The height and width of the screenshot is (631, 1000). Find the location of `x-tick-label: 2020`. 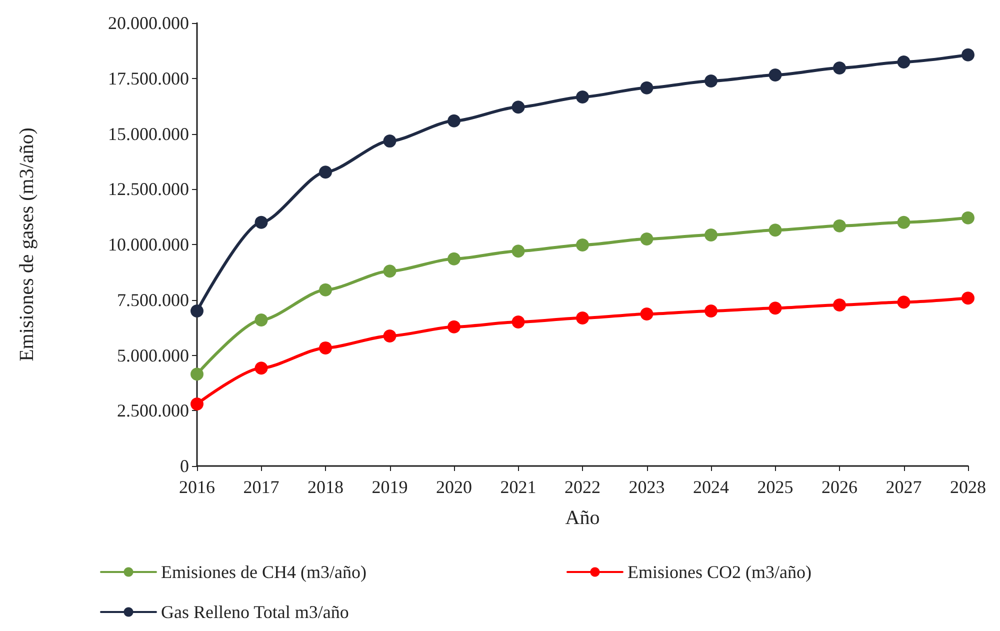

x-tick-label: 2020 is located at coordinates (454, 487).